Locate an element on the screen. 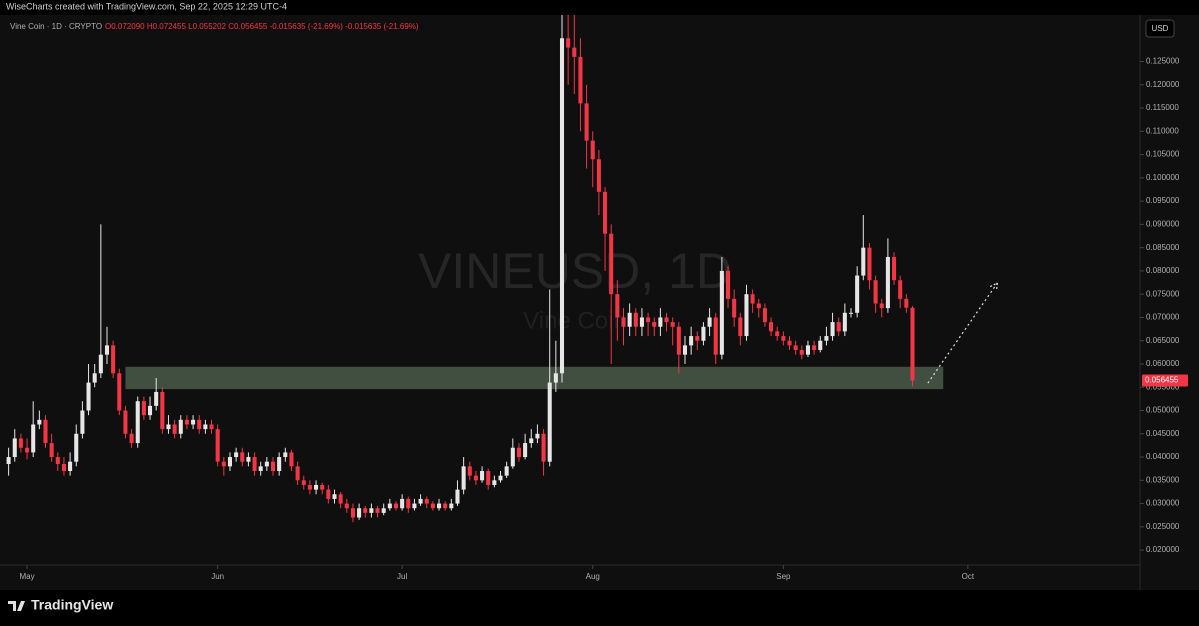  y-tick-label: 0.090000 is located at coordinates (1163, 224).